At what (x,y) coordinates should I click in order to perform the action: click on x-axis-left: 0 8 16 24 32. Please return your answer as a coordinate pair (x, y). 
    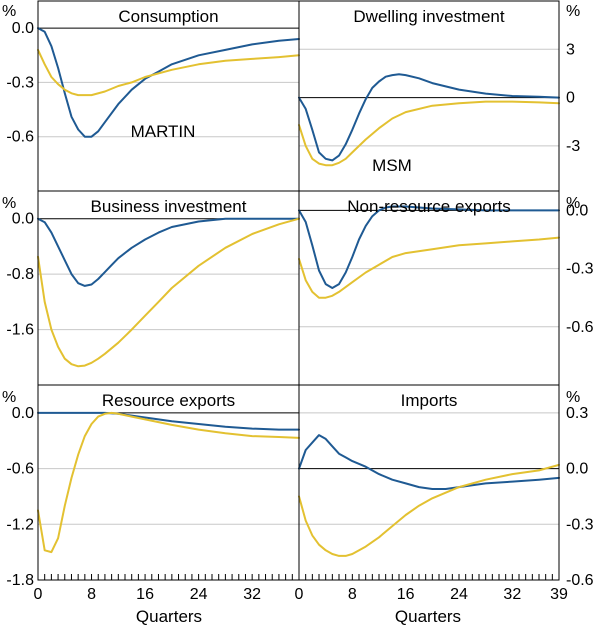
    Looking at the image, I should click on (167, 588).